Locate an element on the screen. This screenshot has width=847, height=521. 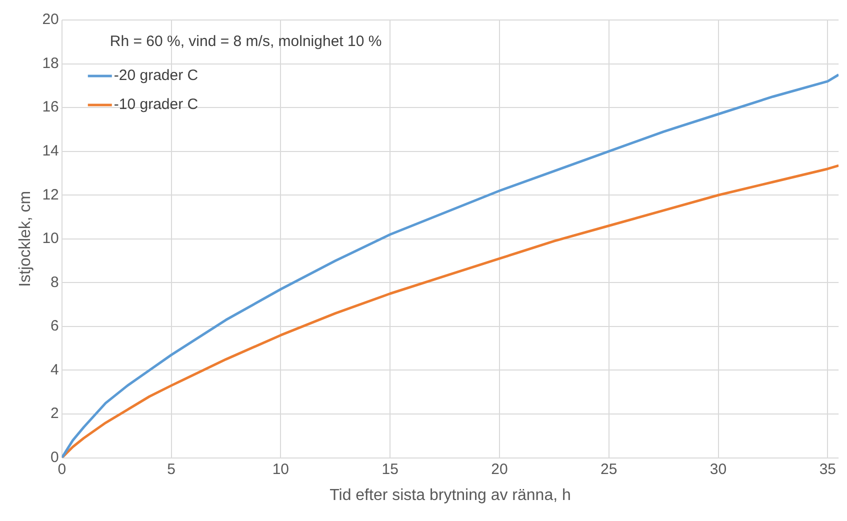
y-tick-label: 18 is located at coordinates (50, 63).